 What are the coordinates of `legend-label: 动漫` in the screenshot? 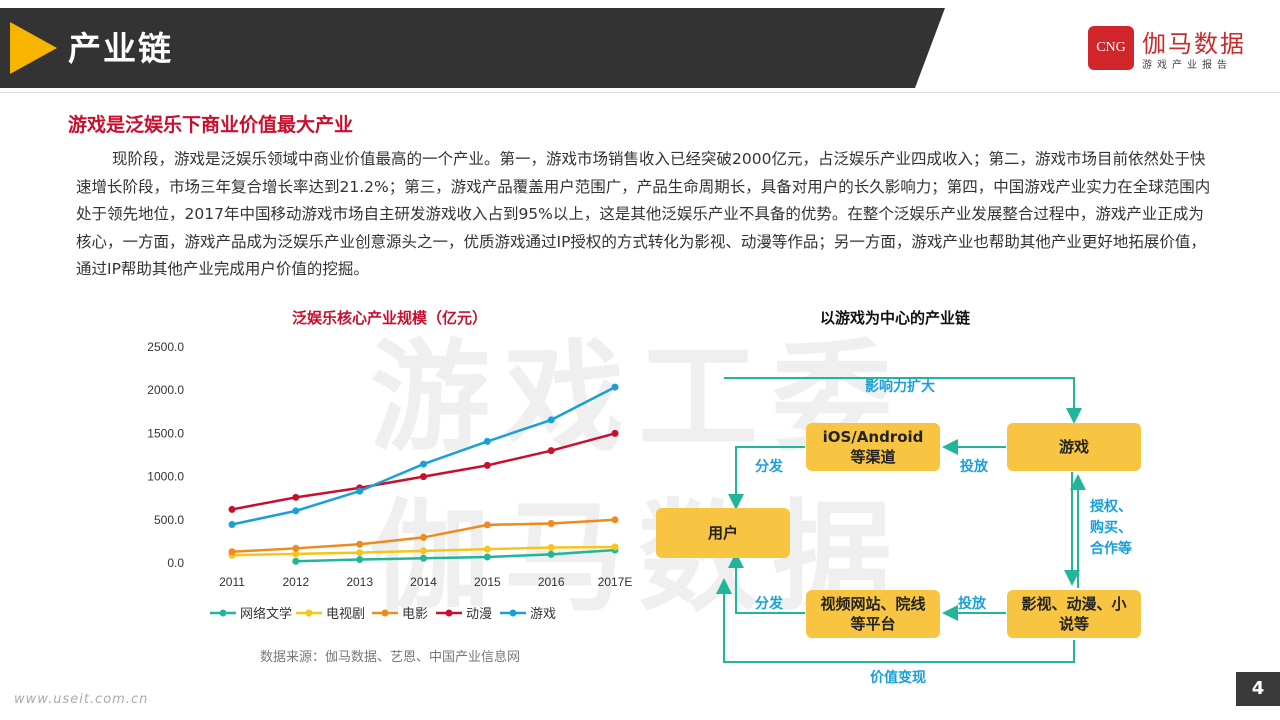 It's located at (479, 614).